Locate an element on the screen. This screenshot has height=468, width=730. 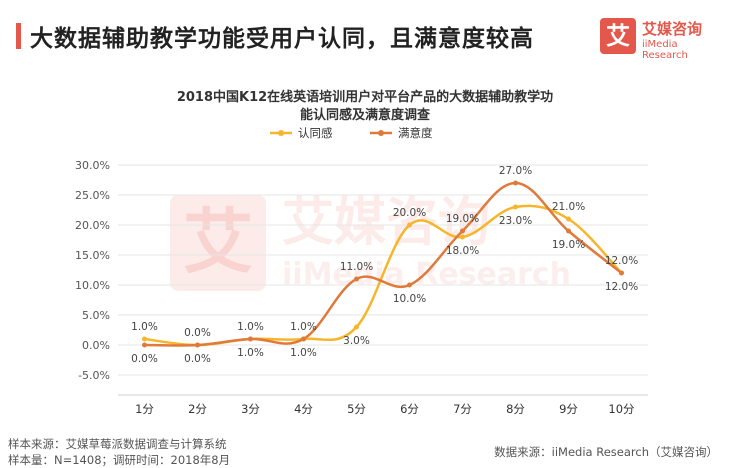
data-label: 18.0% is located at coordinates (462, 251).